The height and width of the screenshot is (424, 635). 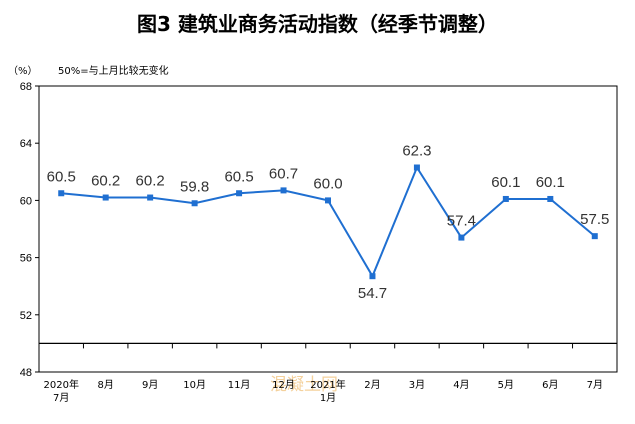 What do you see at coordinates (328, 398) in the screenshot?
I see `x-tick-label: 1月` at bounding box center [328, 398].